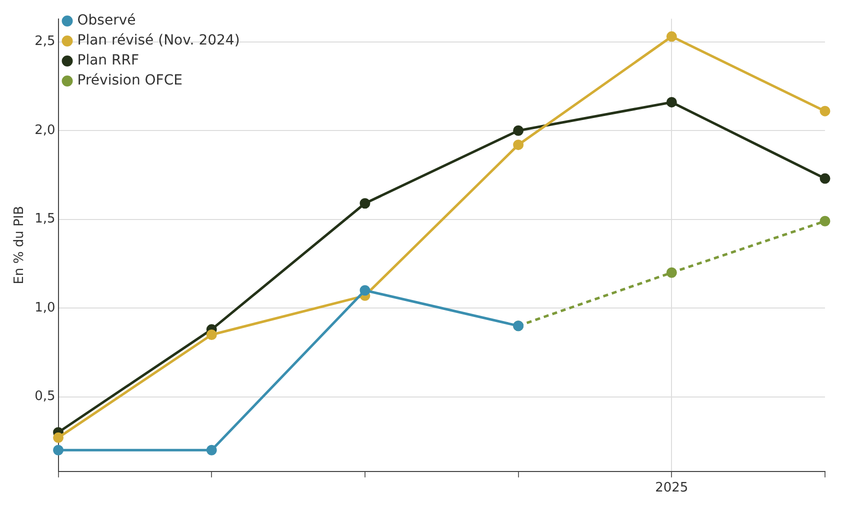  I want to click on legend-label: Prévision OFCE, so click(129, 80).